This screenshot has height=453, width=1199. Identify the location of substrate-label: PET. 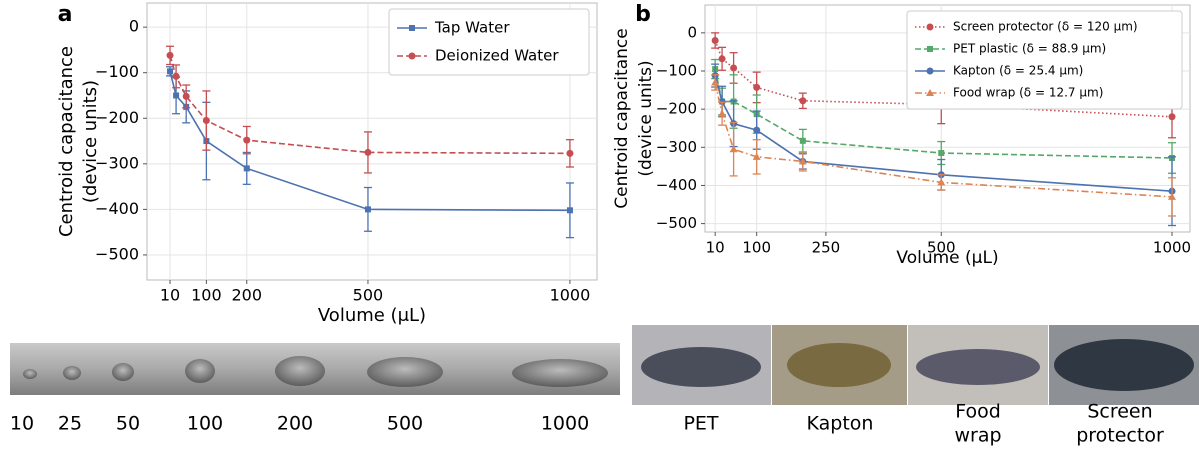
(700, 424).